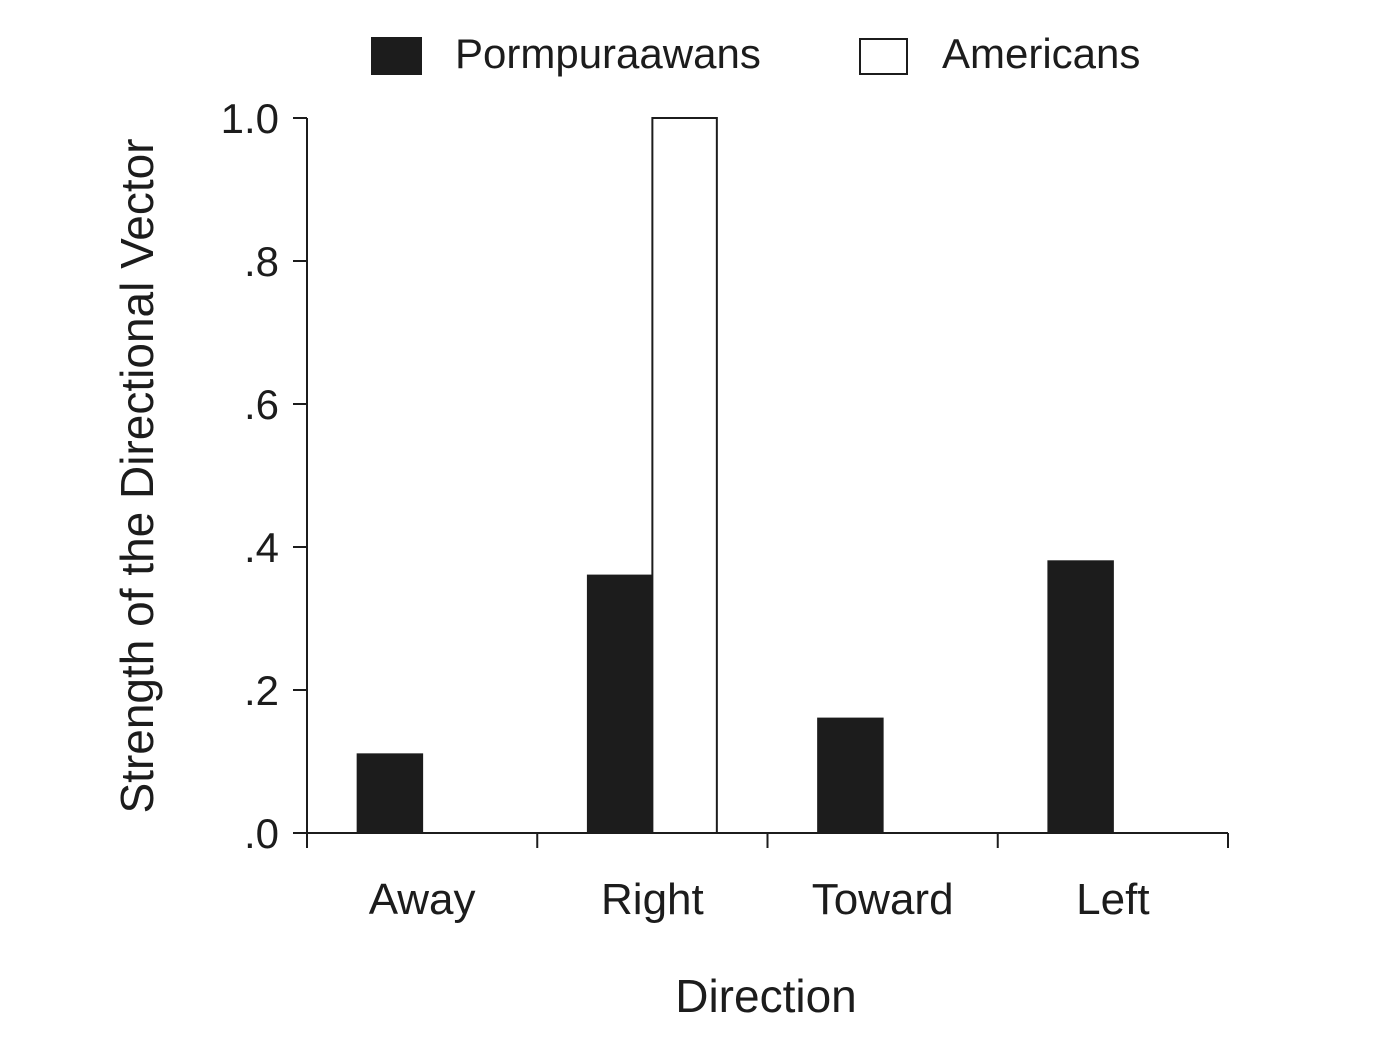 This screenshot has height=1046, width=1376. What do you see at coordinates (684, 475) in the screenshot?
I see `bar-americans-right` at bounding box center [684, 475].